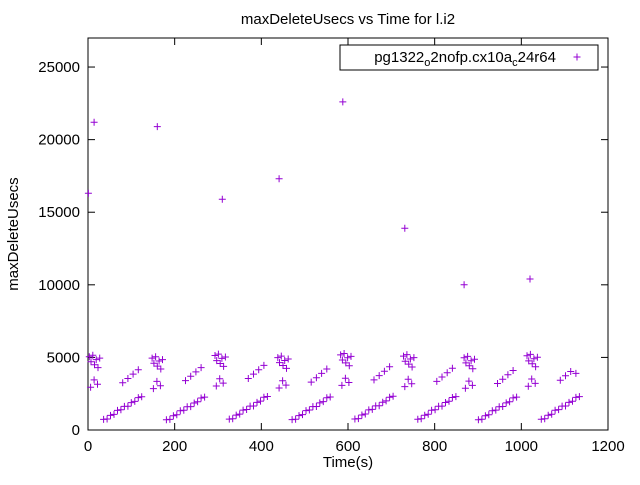  Describe the element at coordinates (59, 285) in the screenshot. I see `y-tick-label: 10000` at that location.